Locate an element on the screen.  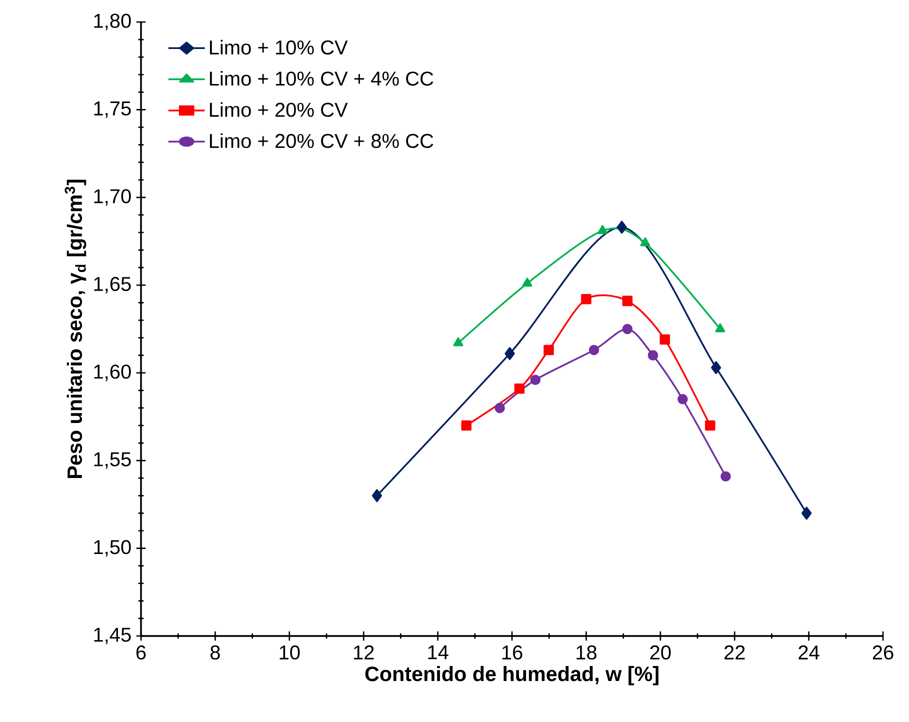
legend-label: Limo + 10% CV + 4% CC is located at coordinates (322, 78).